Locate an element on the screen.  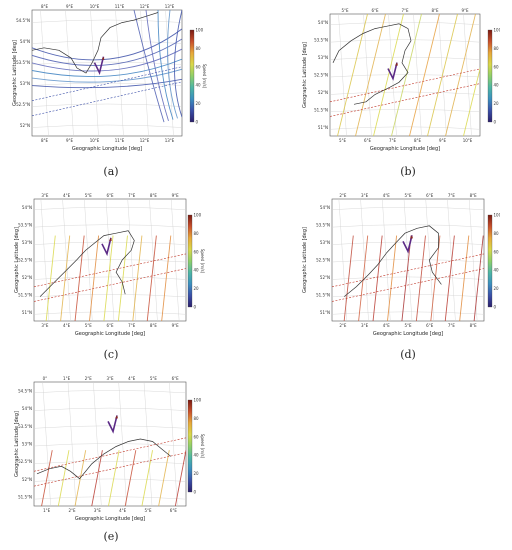
y-tick-d: 54°N is located at coordinates (325, 207).